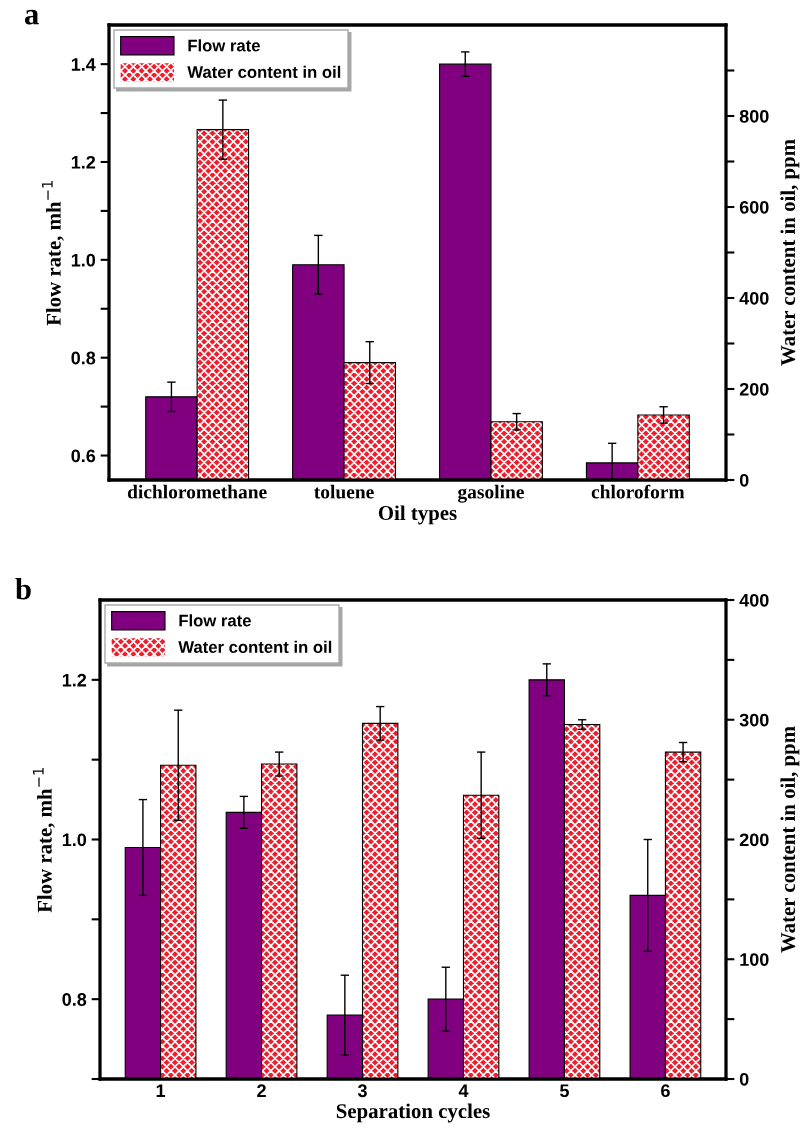 This screenshot has width=806, height=1128. I want to click on x-tick-label: 4, so click(463, 1090).